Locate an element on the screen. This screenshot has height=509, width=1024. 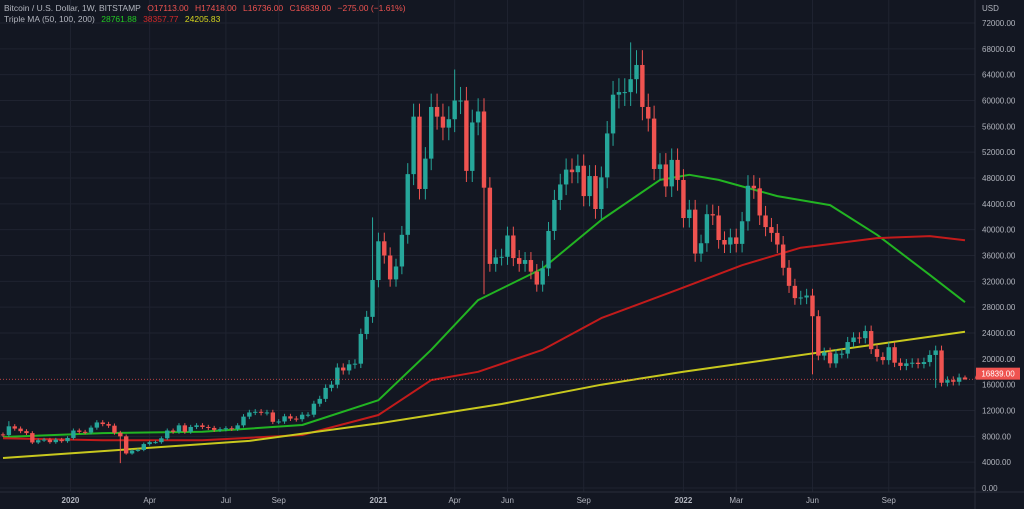
y-tick-label: 52000.00 is located at coordinates (999, 152).